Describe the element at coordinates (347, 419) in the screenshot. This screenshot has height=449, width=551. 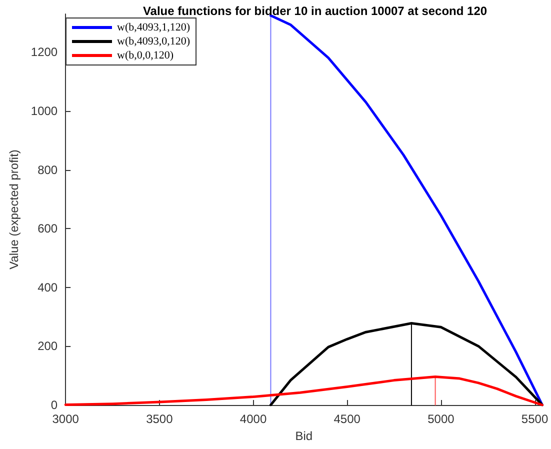
I see `x-tick-label: 4500` at that location.